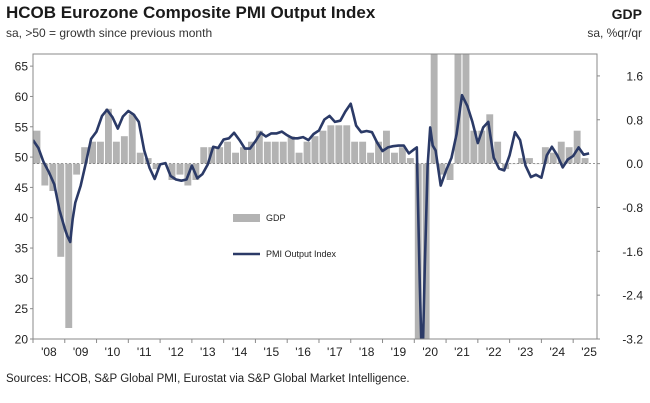 This screenshot has width=650, height=403. I want to click on x-tick-label: '19, so click(399, 352).